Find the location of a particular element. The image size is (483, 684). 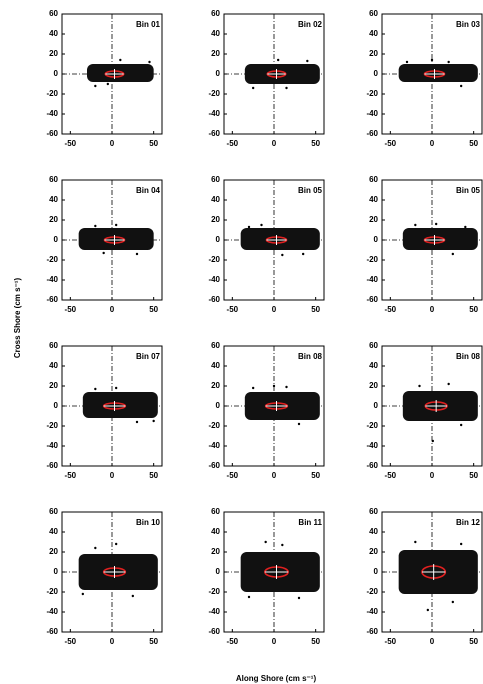

panel-title: Bin 07 is located at coordinates (148, 356).